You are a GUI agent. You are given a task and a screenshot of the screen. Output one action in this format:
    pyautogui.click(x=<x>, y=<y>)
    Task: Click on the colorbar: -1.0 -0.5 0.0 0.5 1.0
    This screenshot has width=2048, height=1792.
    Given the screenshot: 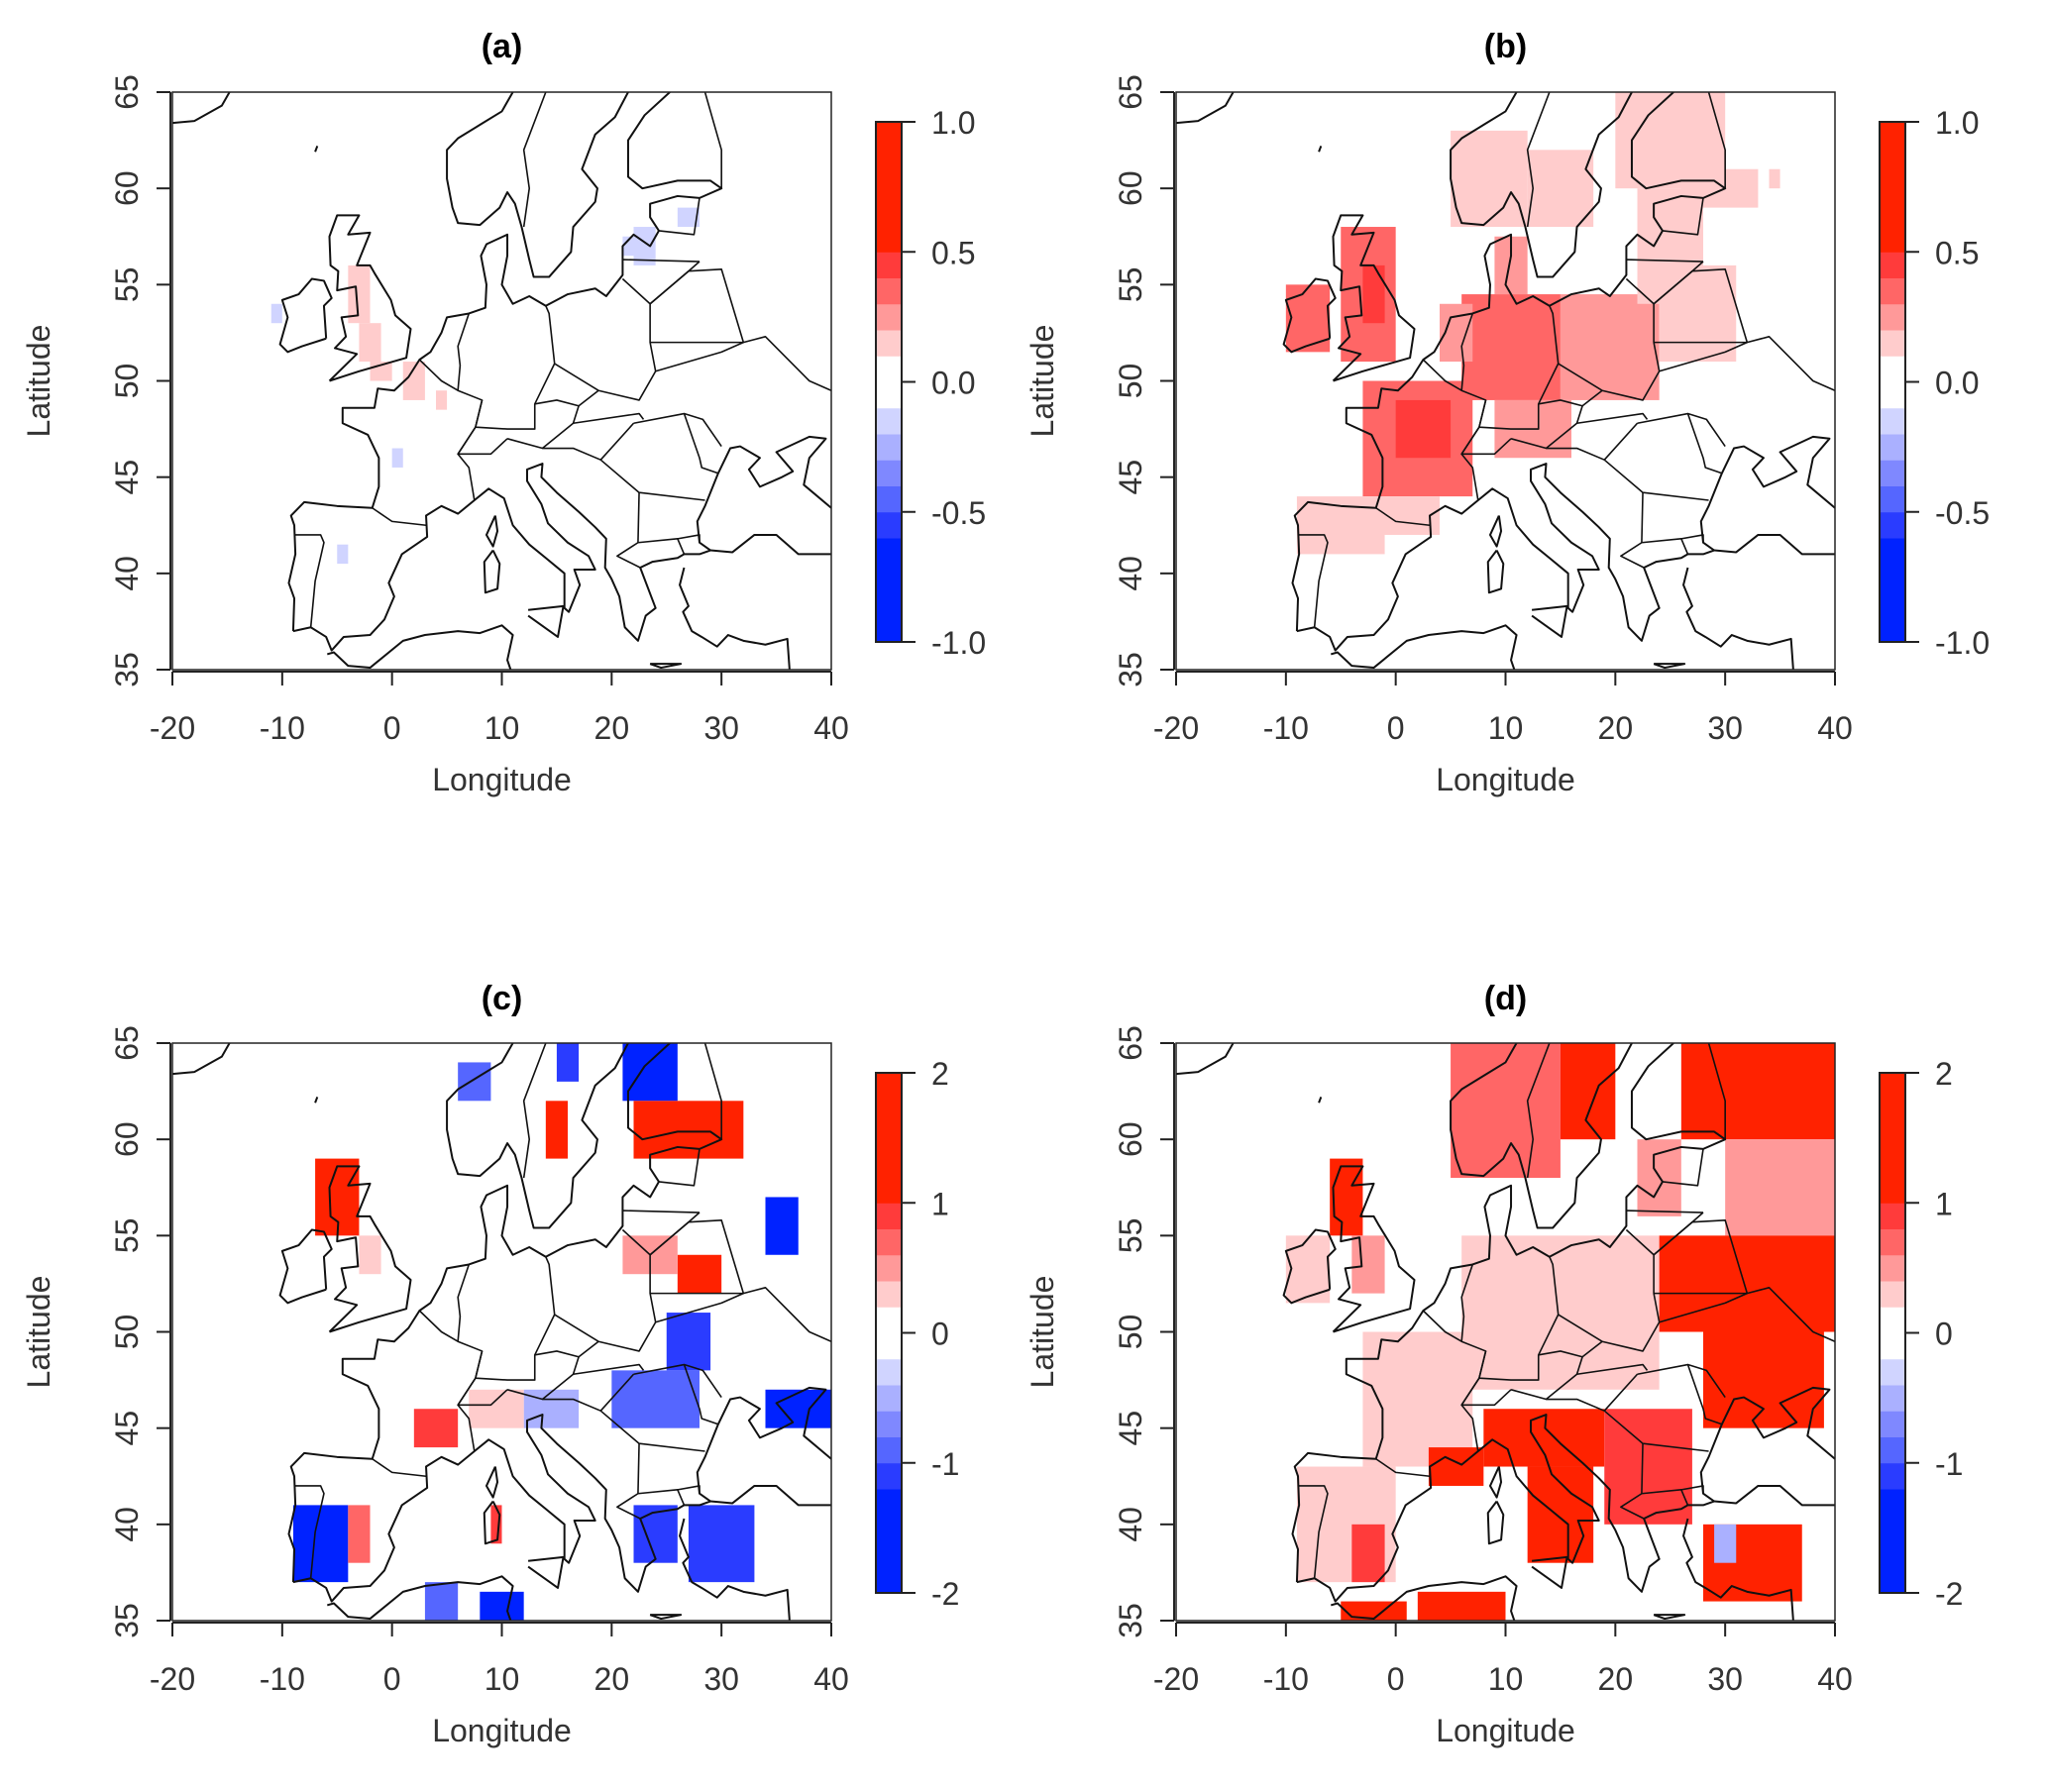 What is the action you would take?
    pyautogui.click(x=1934, y=383)
    